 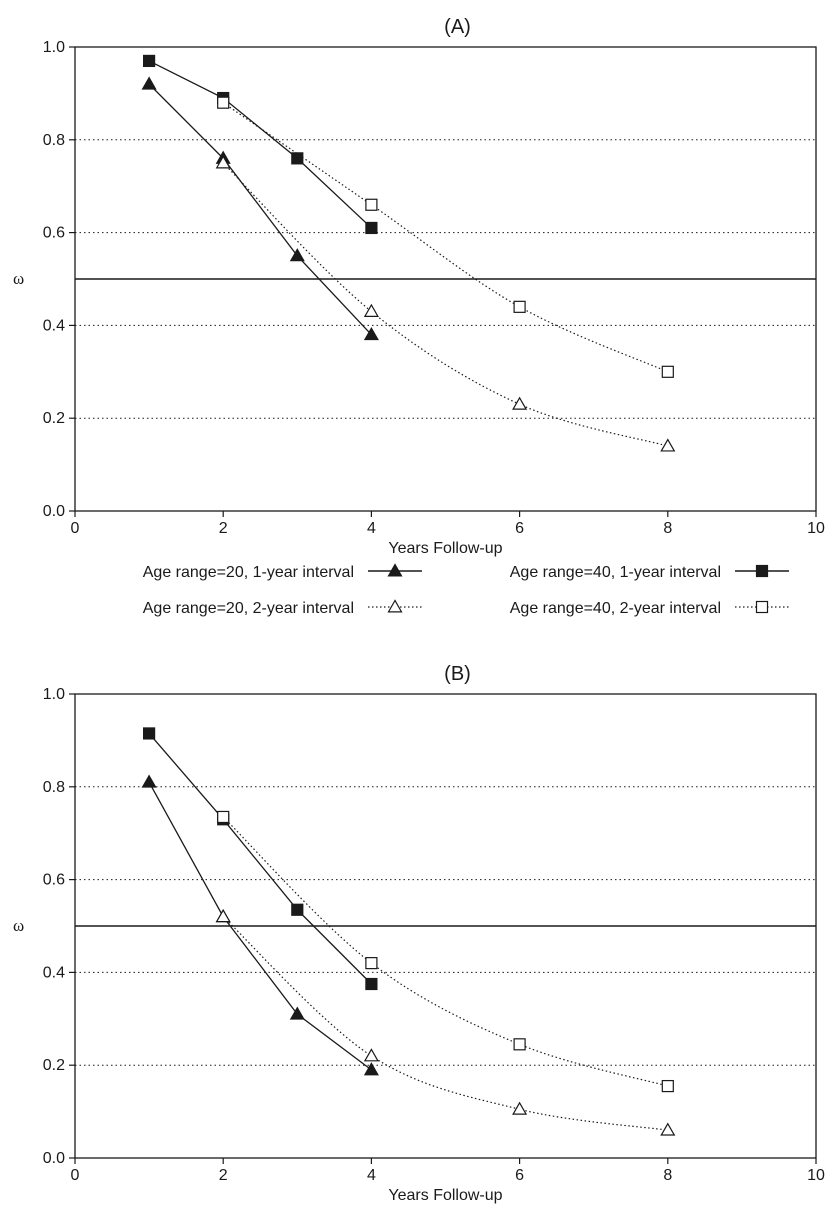 What do you see at coordinates (457, 27) in the screenshot?
I see `chart-title: (A)` at bounding box center [457, 27].